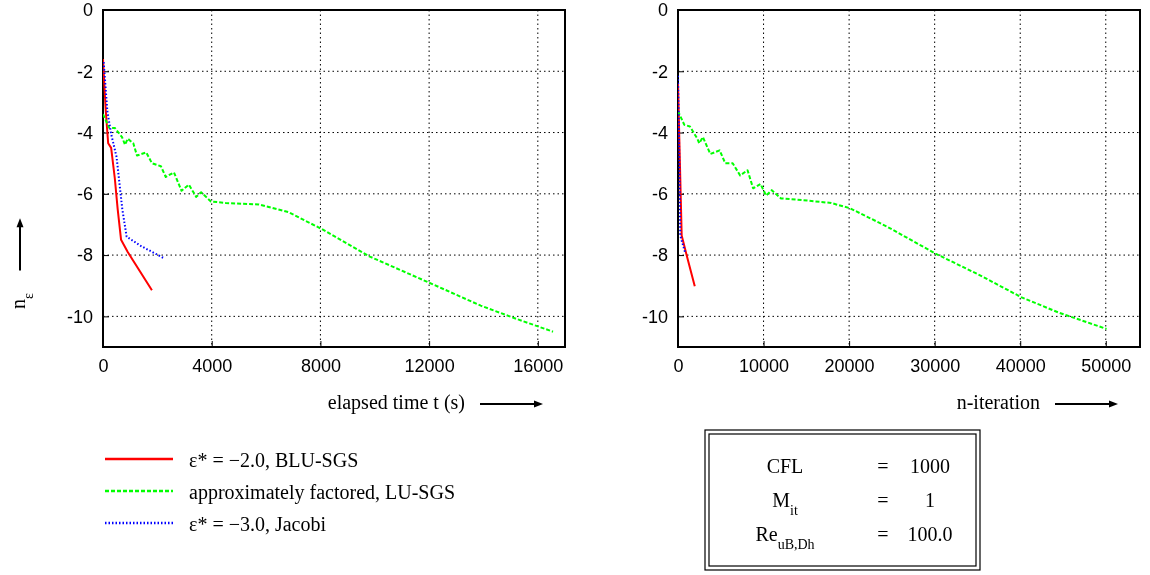  I want to click on text: 1000, so click(930, 466).